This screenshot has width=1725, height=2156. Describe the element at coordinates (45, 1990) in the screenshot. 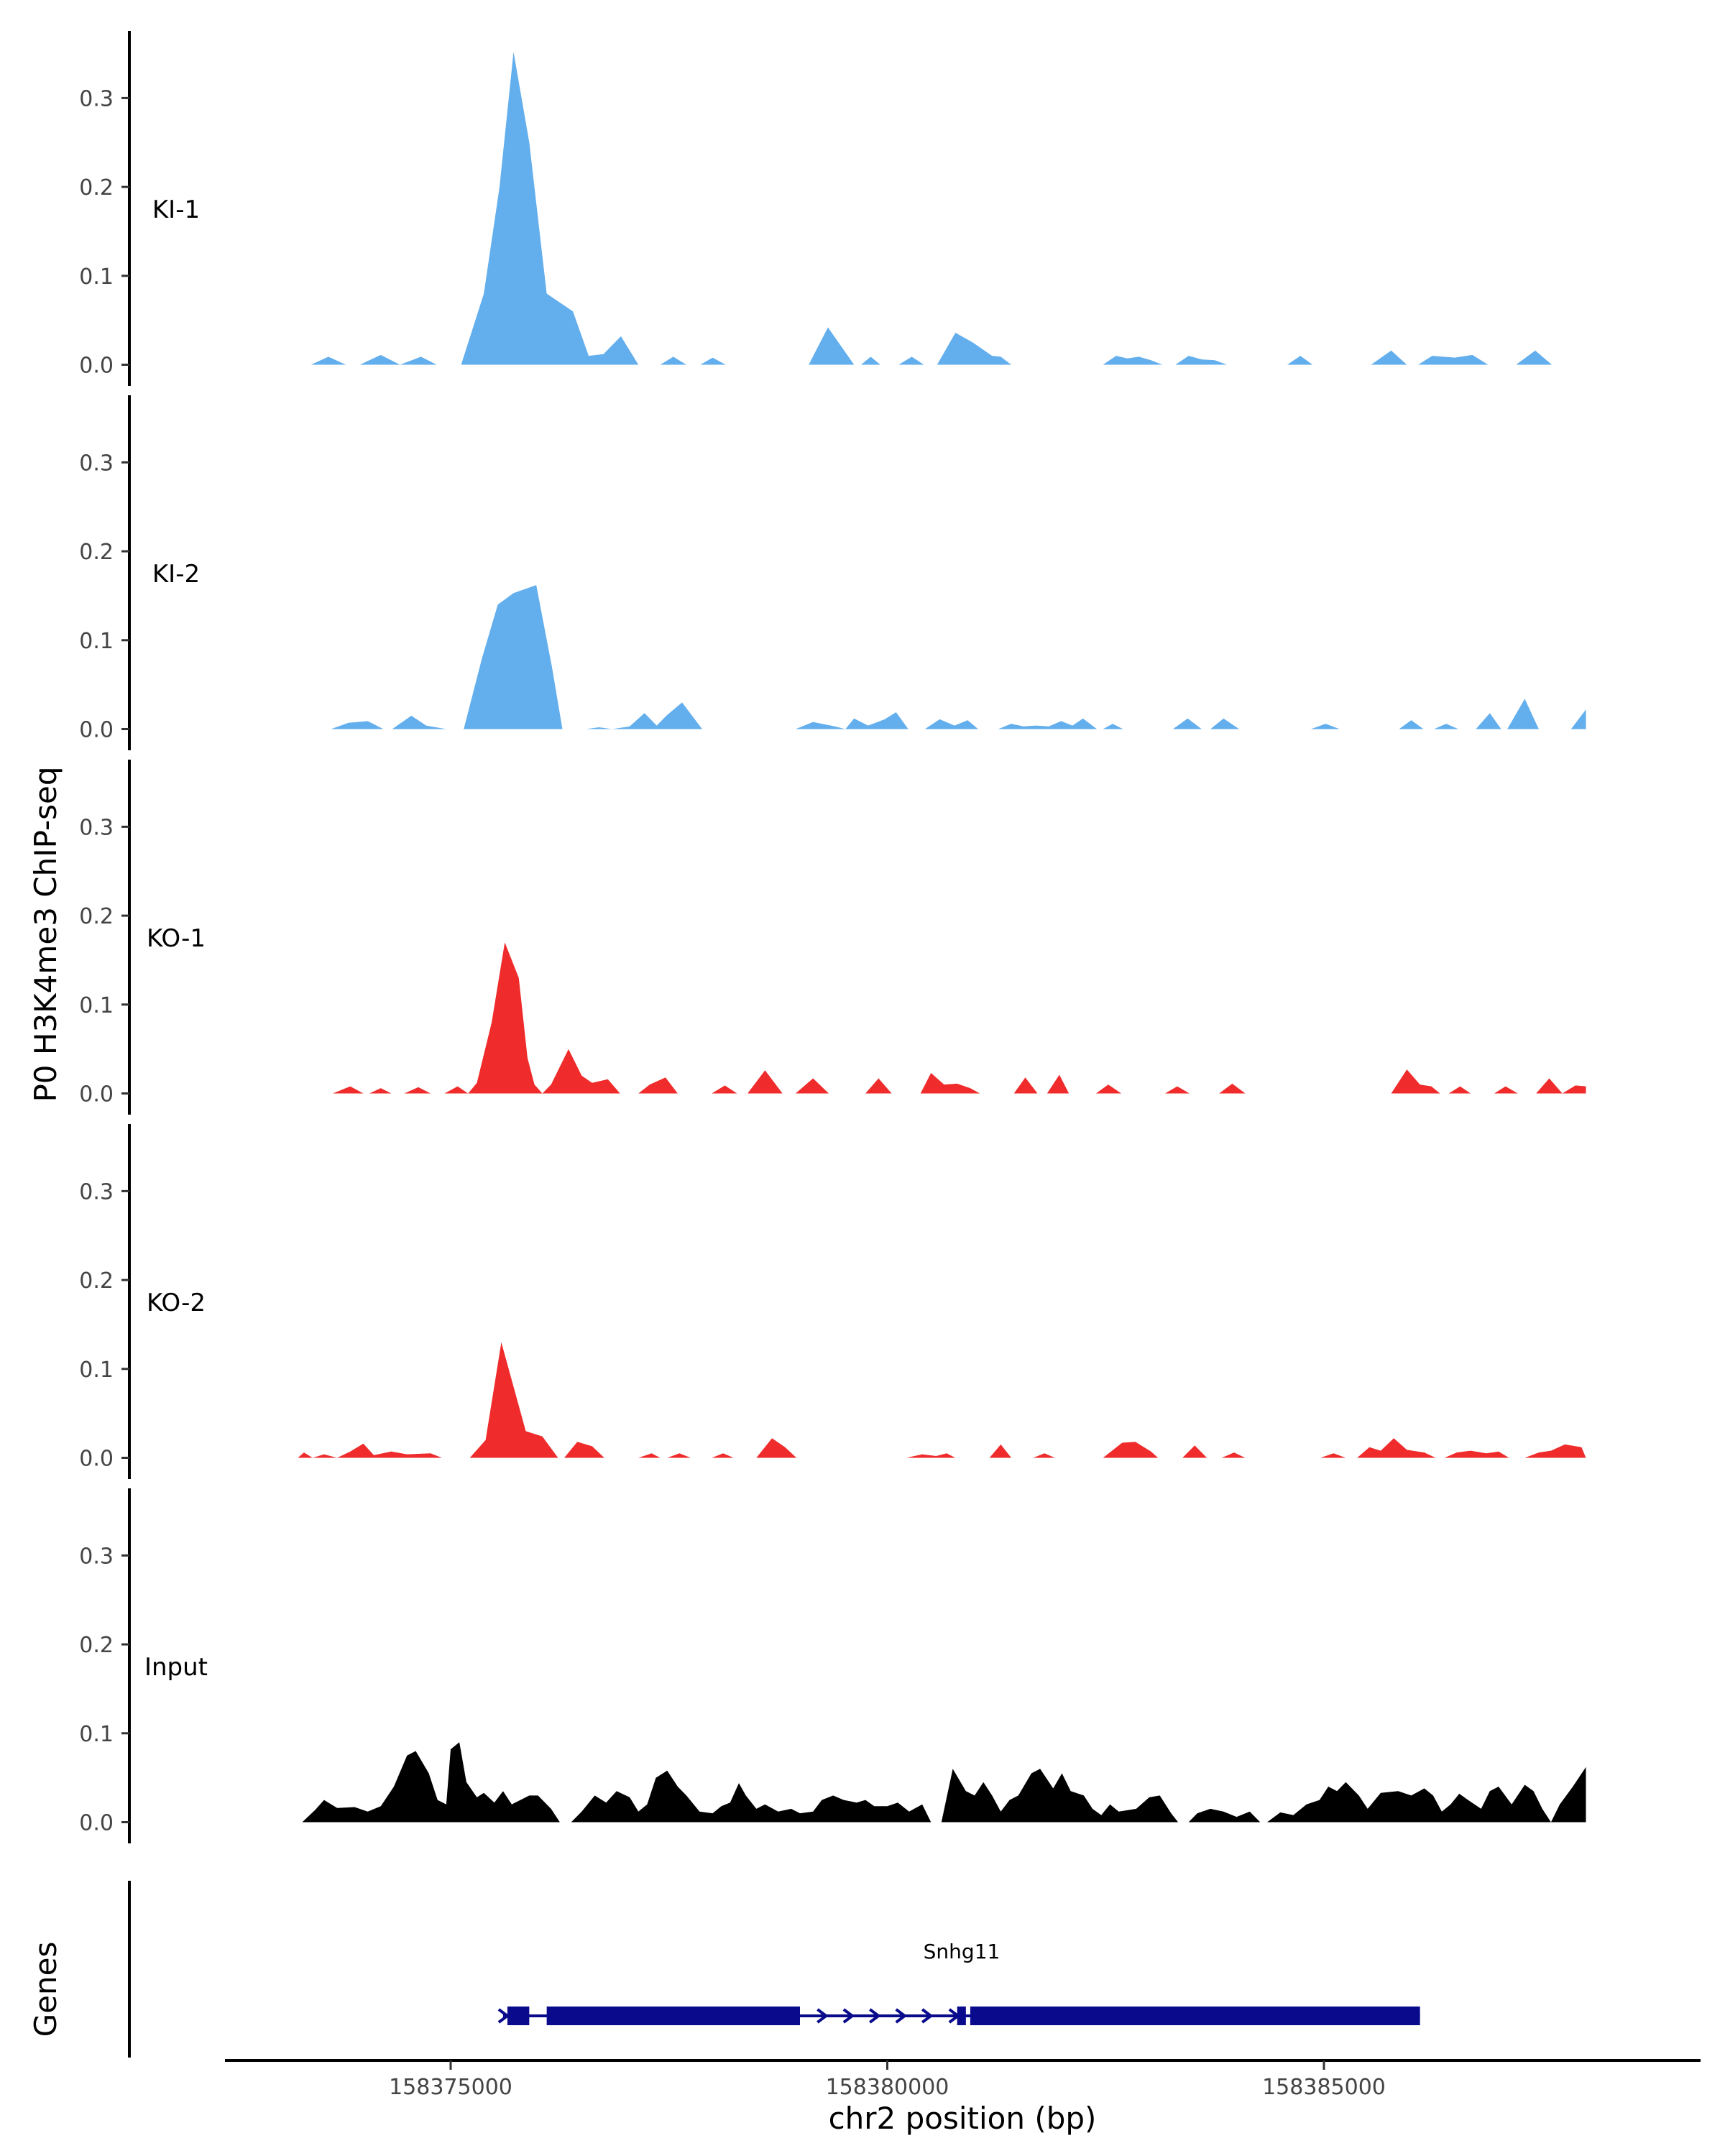

I see `genes-track-label: Genes` at that location.